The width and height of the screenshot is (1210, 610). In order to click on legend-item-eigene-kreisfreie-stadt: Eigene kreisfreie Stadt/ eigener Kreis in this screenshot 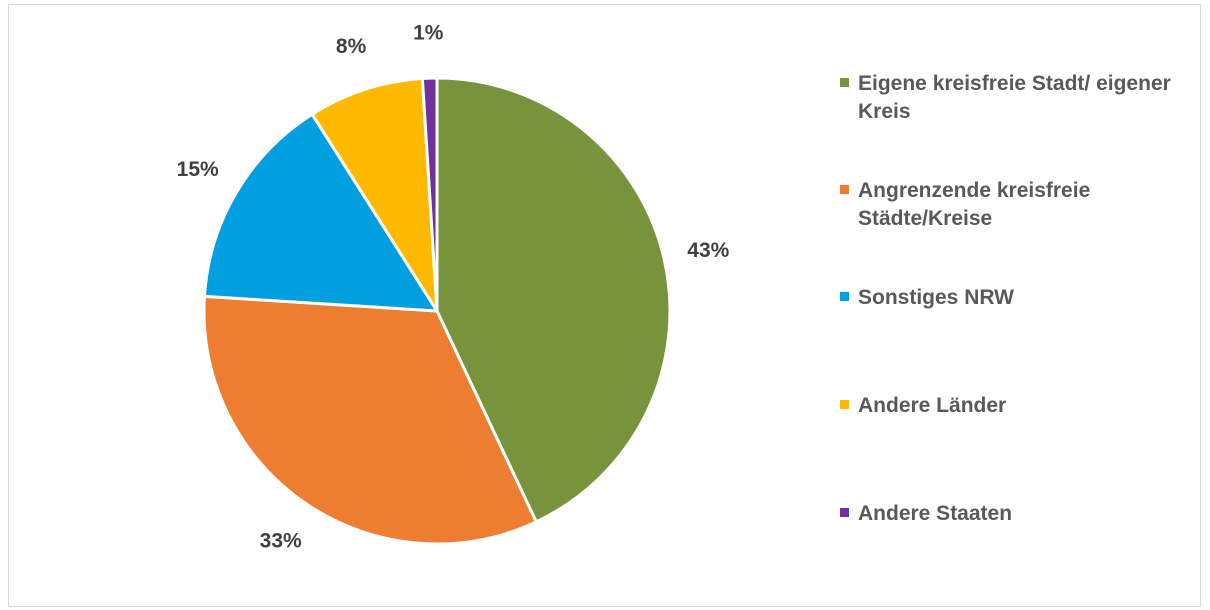, I will do `click(1009, 98)`.